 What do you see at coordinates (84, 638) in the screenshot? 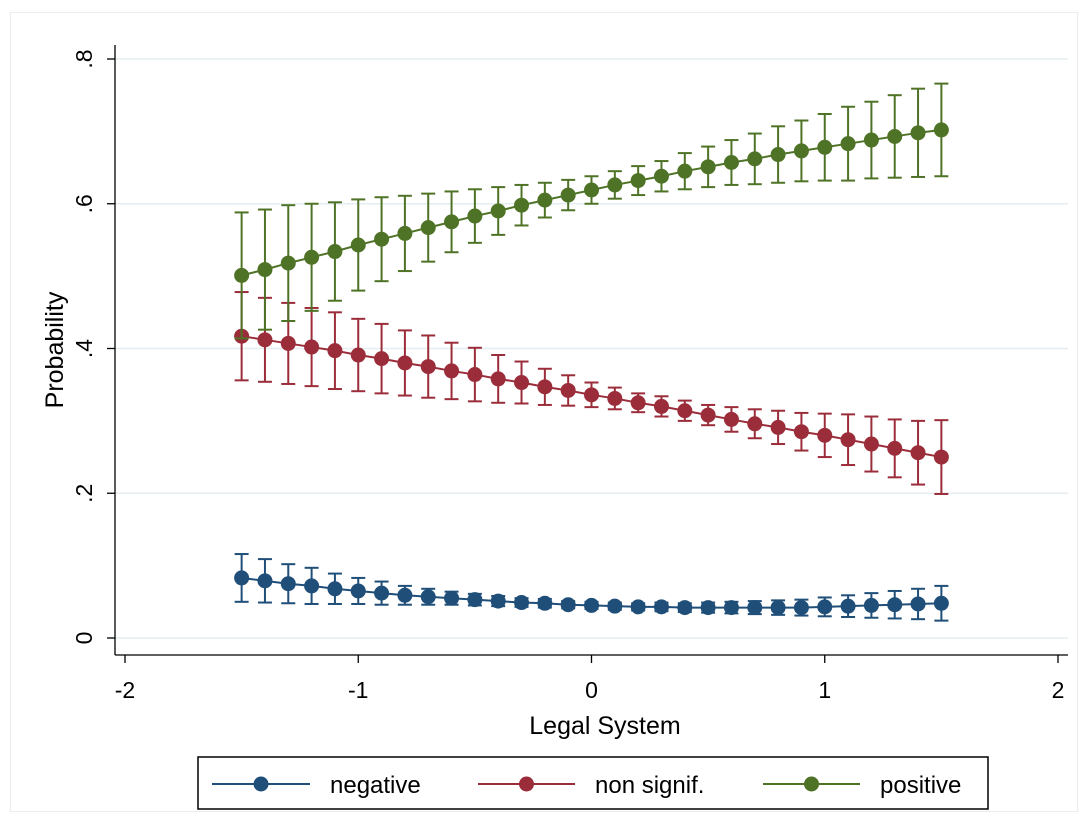
I see `y-tick-label: 0` at bounding box center [84, 638].